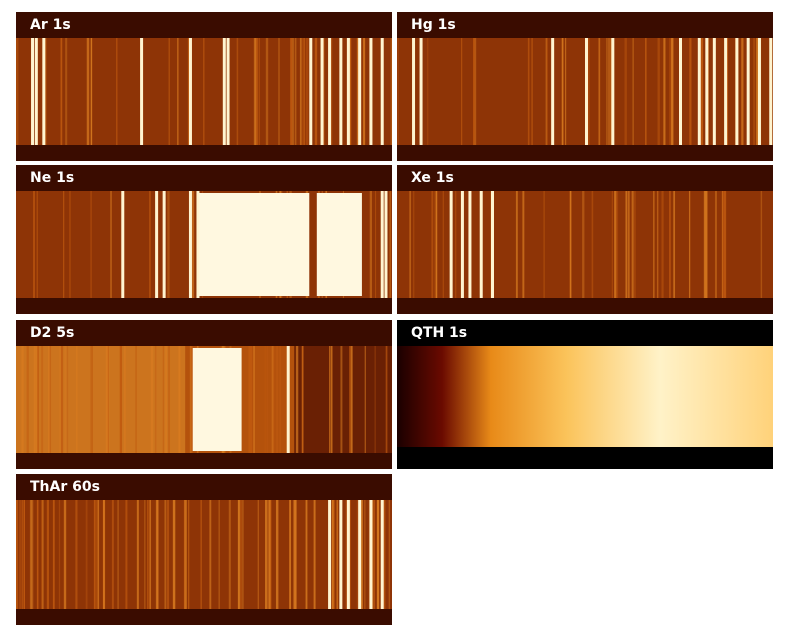  What do you see at coordinates (204, 86) in the screenshot?
I see `spectrum-panel: Ar 1s` at bounding box center [204, 86].